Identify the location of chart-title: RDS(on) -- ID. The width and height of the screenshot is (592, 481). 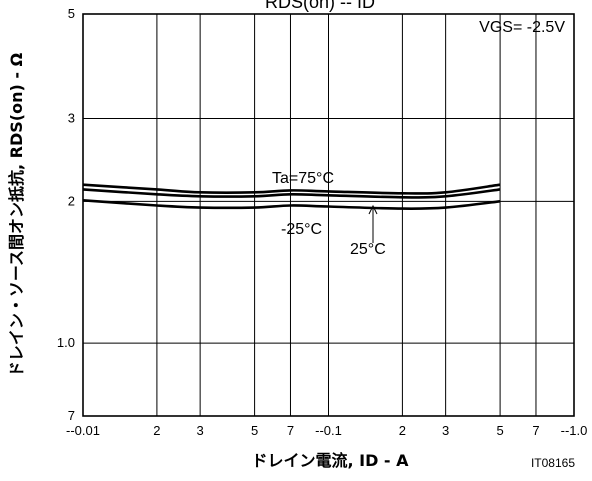
(320, 6).